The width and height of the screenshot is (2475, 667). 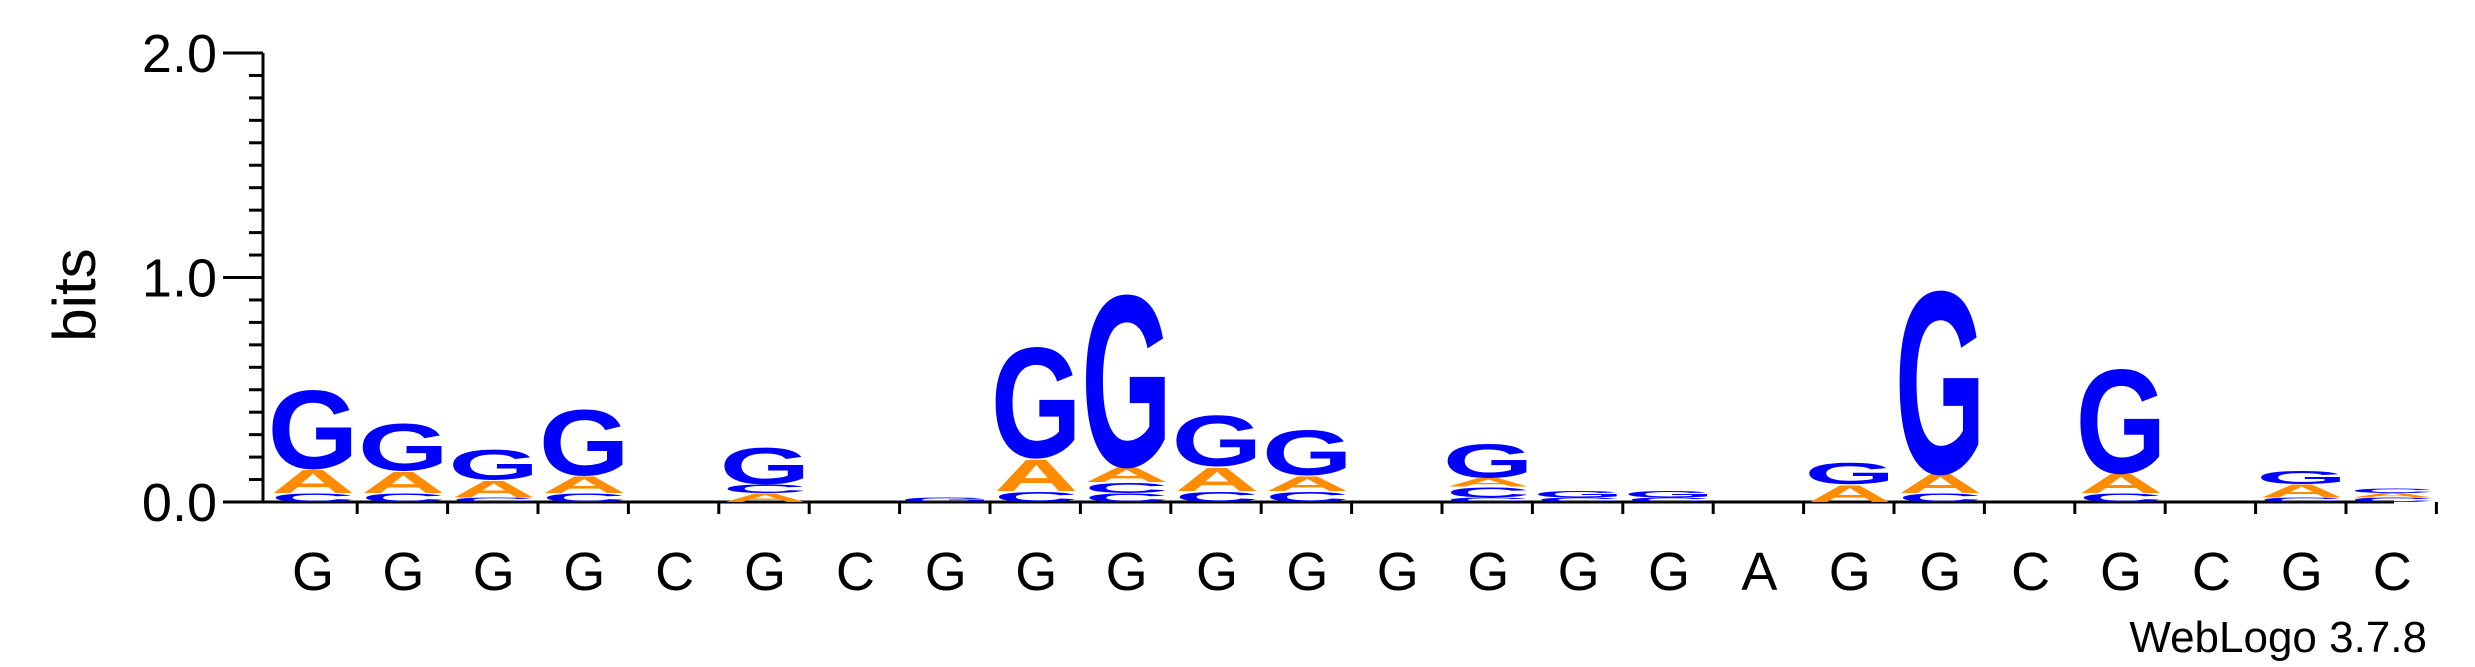 I want to click on y-tick-label: 0.0, so click(x=179, y=503).